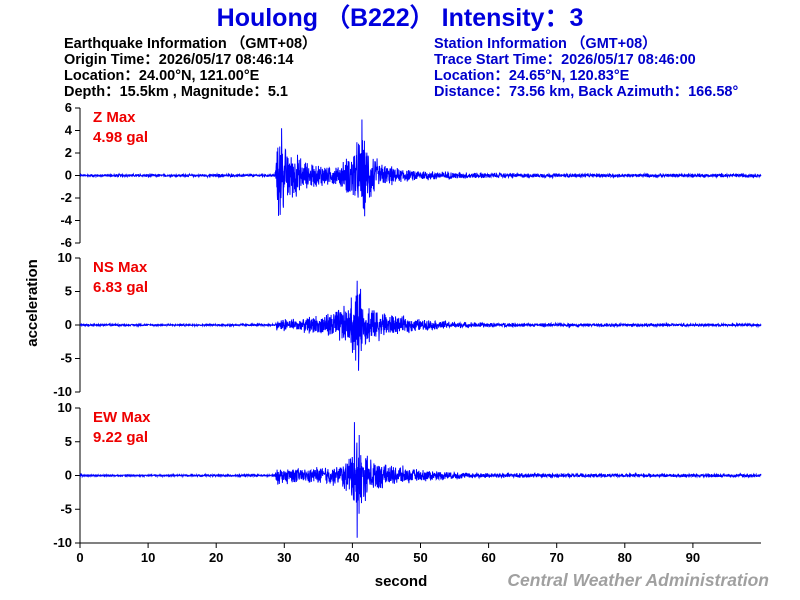 The width and height of the screenshot is (800, 600). I want to click on station-trace-start: Trace Start Time：2026/05/17 08:46:00, so click(565, 60).